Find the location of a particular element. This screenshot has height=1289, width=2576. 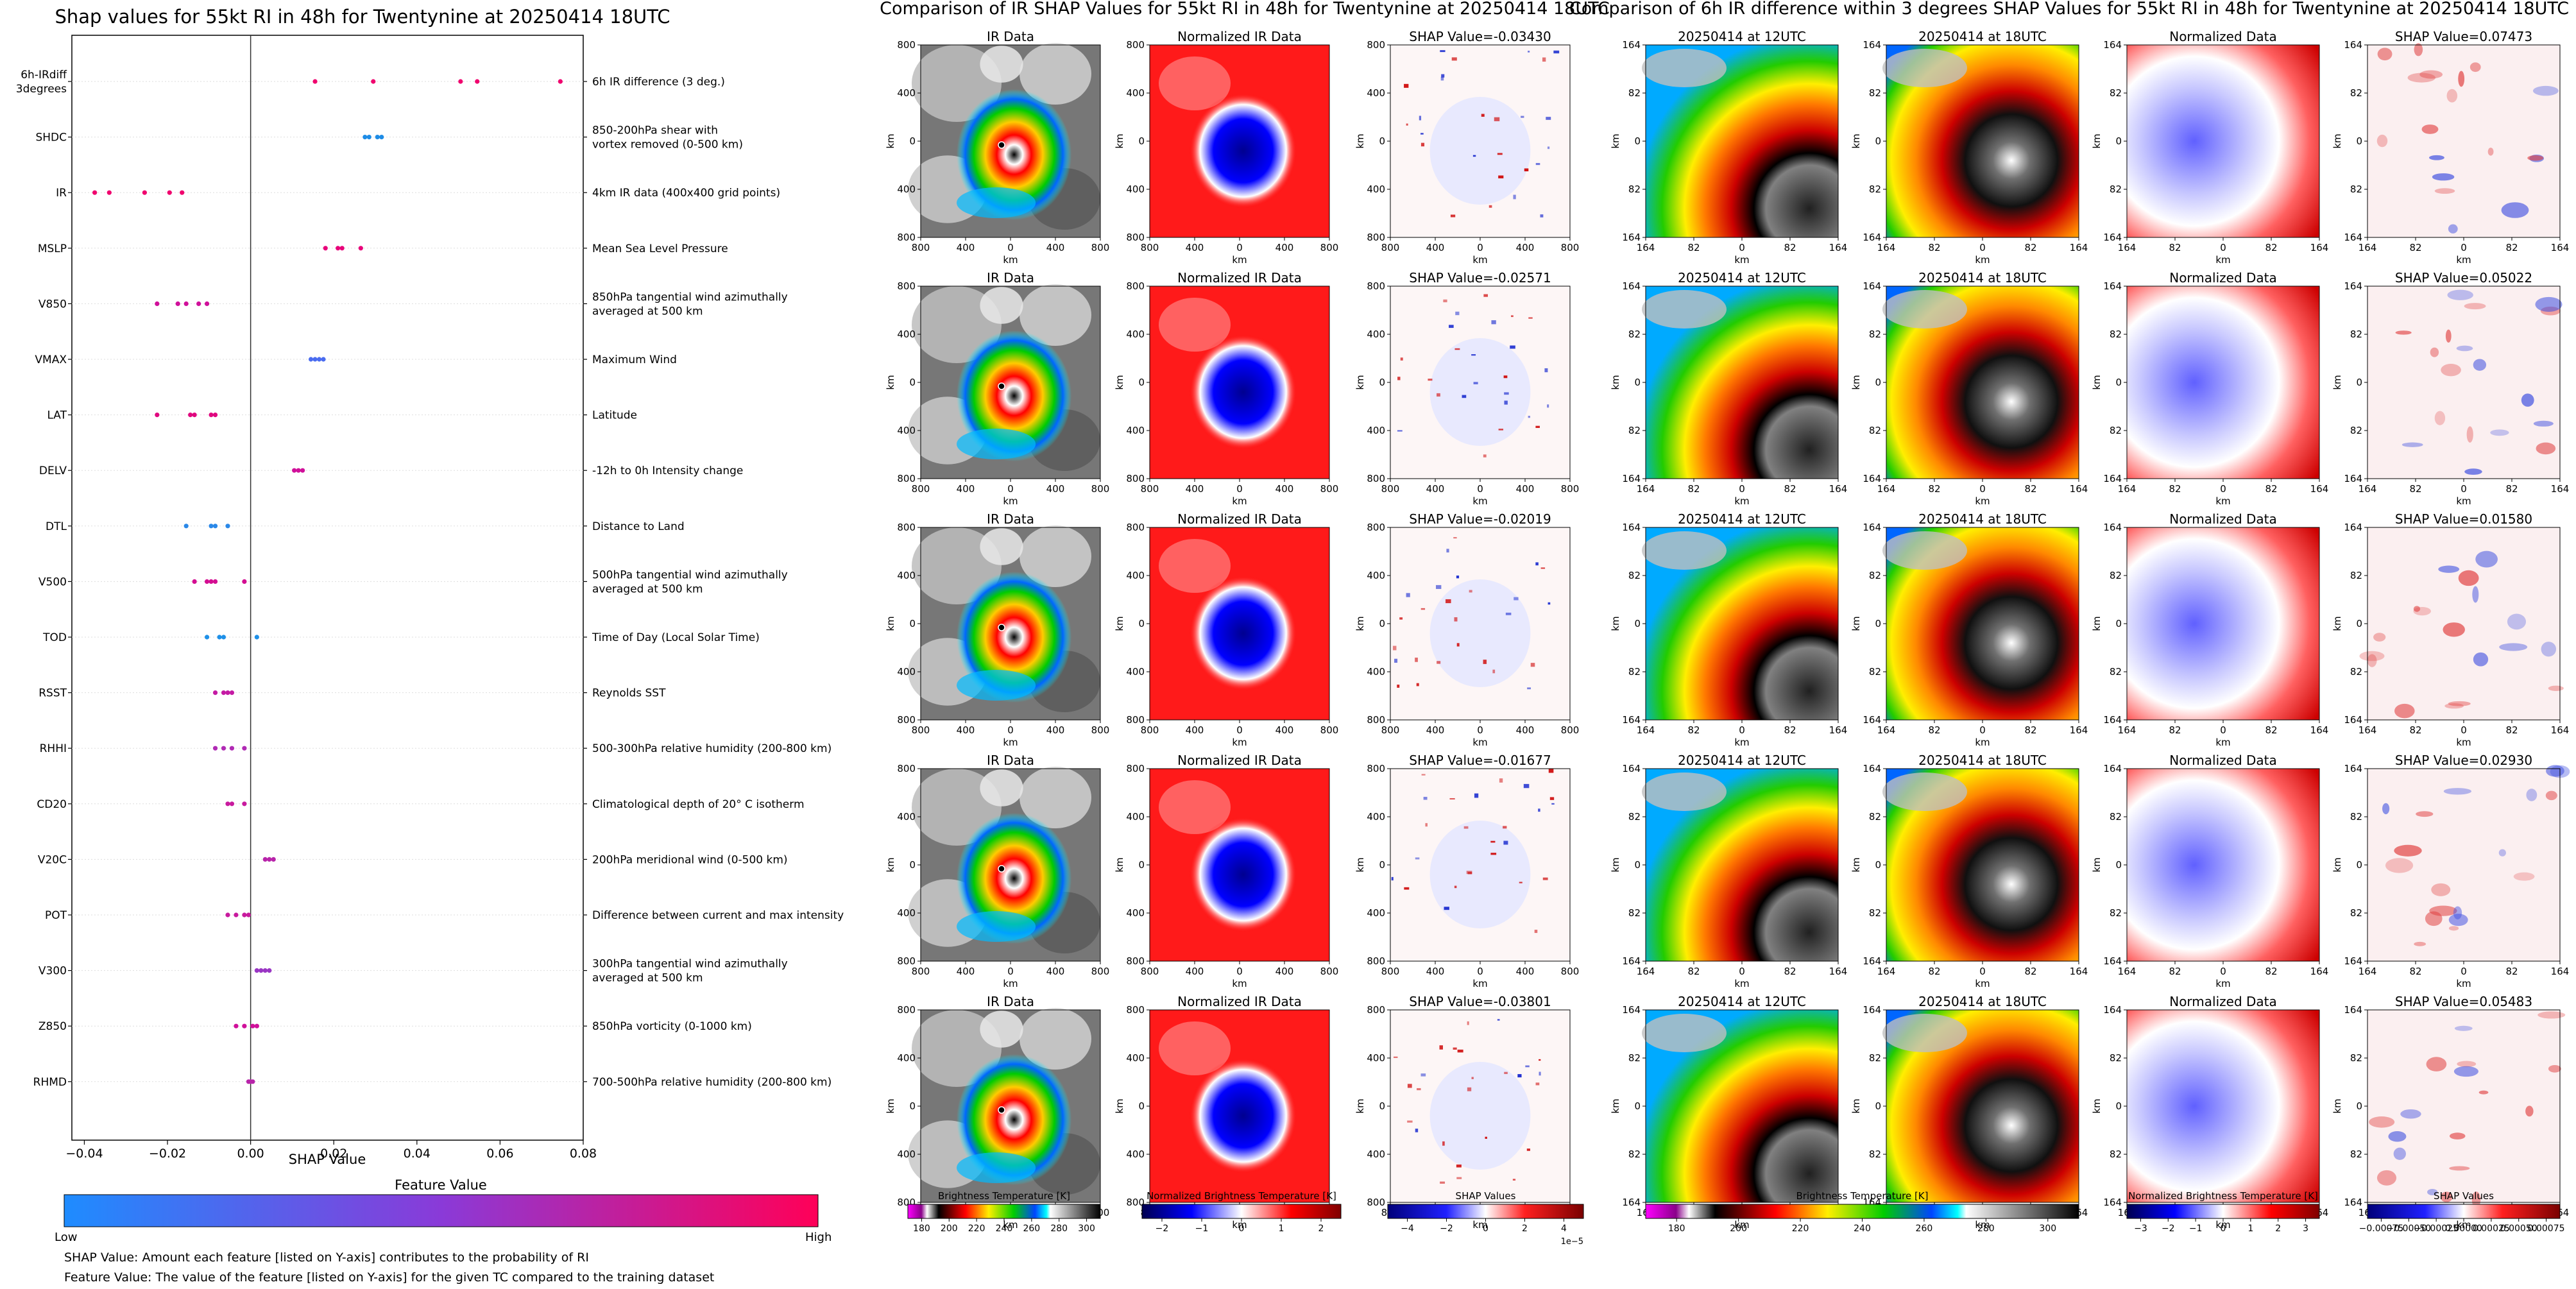

feature-description: Maximum Wind is located at coordinates (634, 360).